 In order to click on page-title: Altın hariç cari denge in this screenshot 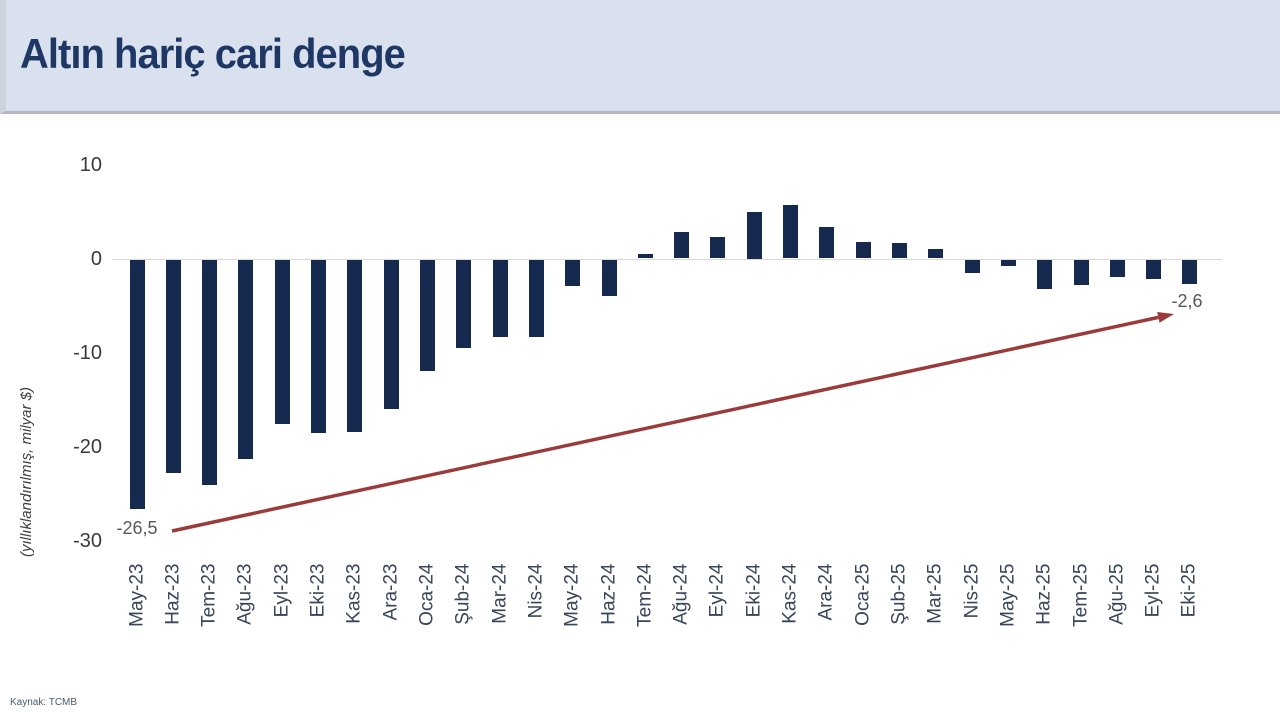, I will do `click(213, 53)`.